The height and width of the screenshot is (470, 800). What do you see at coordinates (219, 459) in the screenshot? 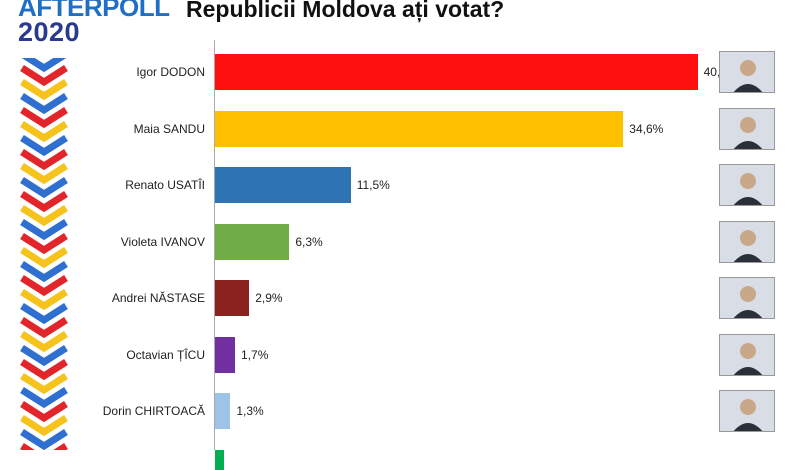
I see `bar-partial` at bounding box center [219, 459].